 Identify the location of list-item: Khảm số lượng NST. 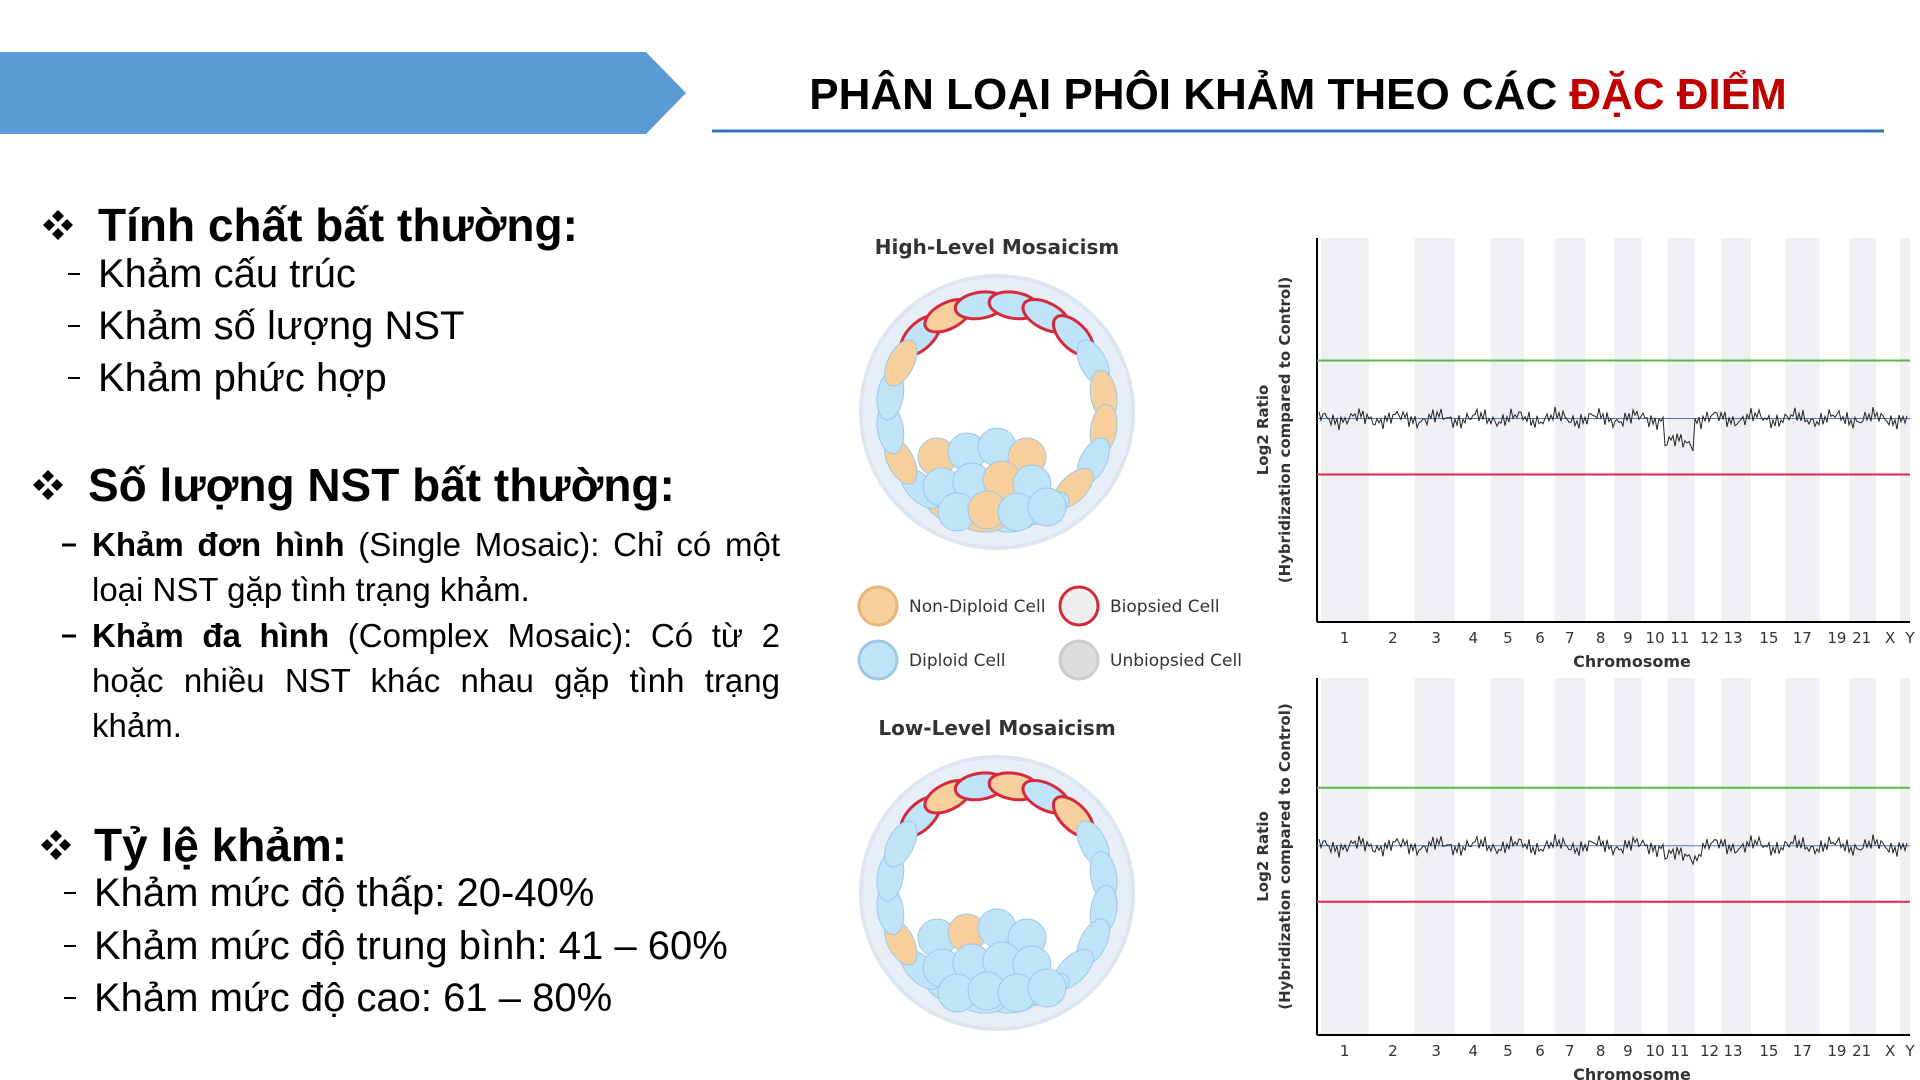
(281, 326).